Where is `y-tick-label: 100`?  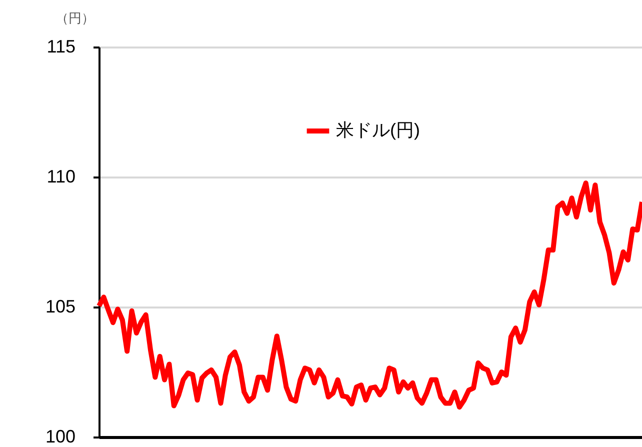
y-tick-label: 100 is located at coordinates (60, 436).